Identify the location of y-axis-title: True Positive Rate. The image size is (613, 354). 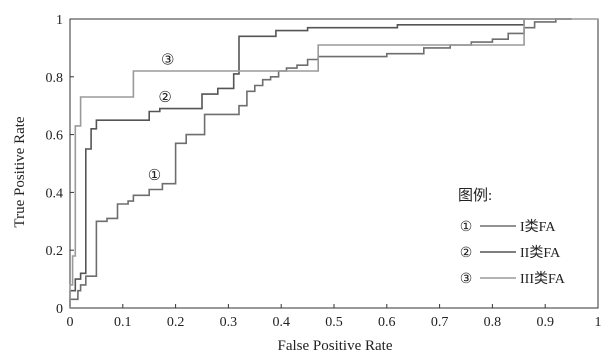
(20, 171).